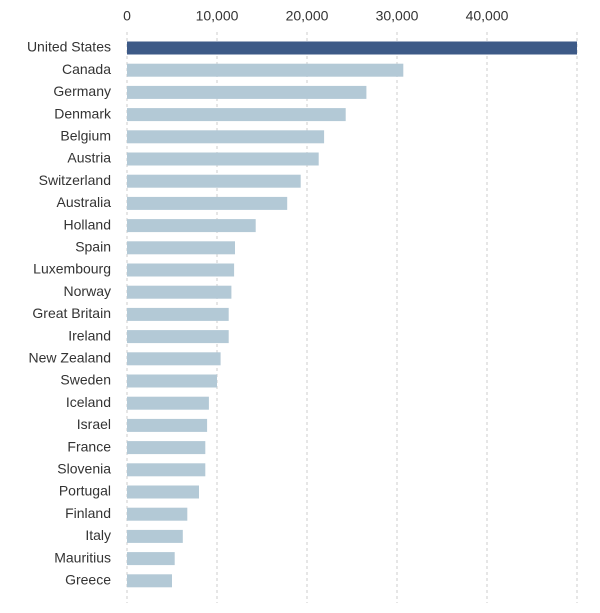 This screenshot has height=613, width=600. What do you see at coordinates (127, 16) in the screenshot?
I see `x-tick-label: 0` at bounding box center [127, 16].